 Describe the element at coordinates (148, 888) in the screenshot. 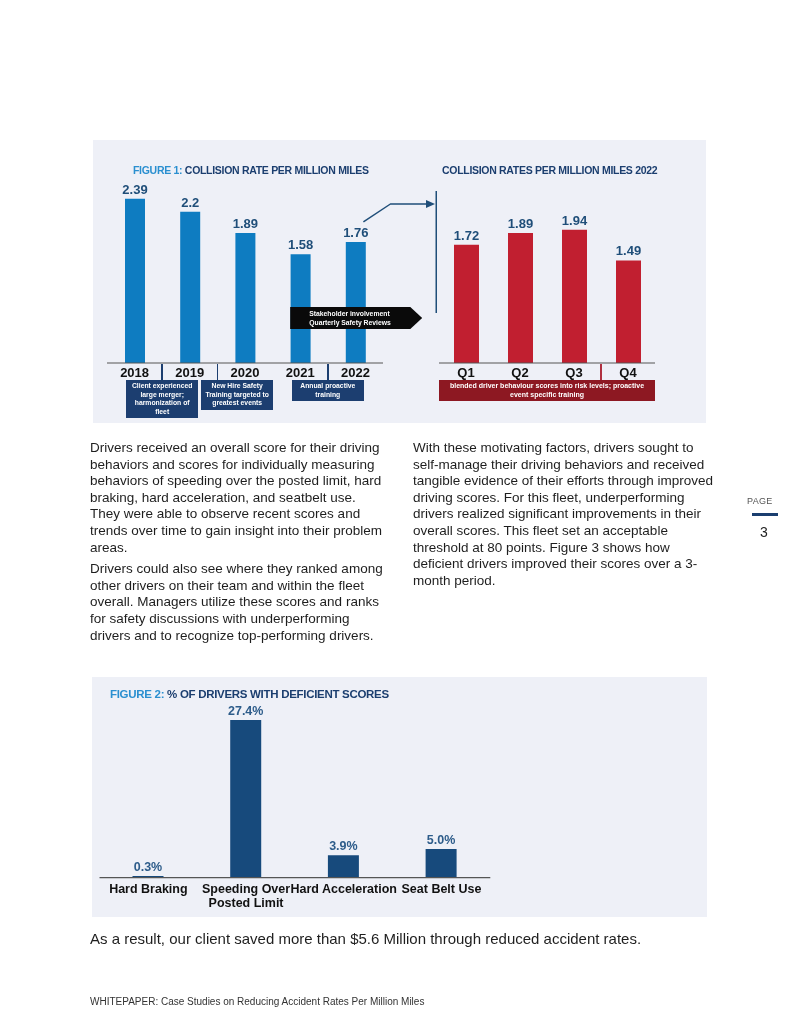

I see `x-tick-label: Hard Braking` at that location.